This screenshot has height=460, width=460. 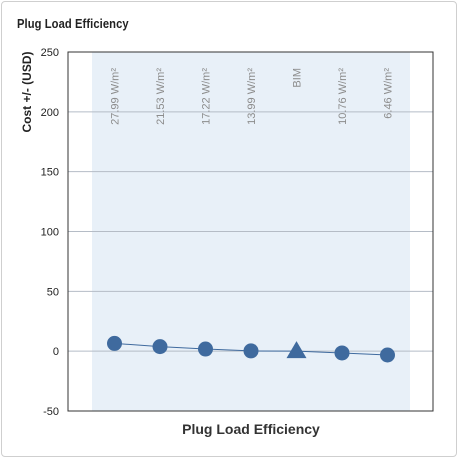 I want to click on y-tick-label: 250, so click(x=50, y=53).